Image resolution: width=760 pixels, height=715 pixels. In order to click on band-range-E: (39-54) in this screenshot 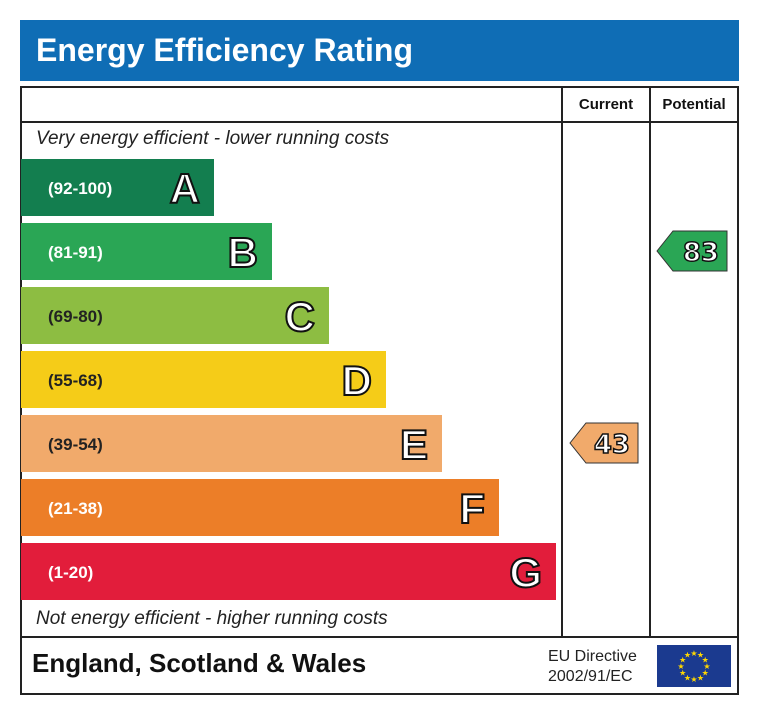, I will do `click(75, 444)`.